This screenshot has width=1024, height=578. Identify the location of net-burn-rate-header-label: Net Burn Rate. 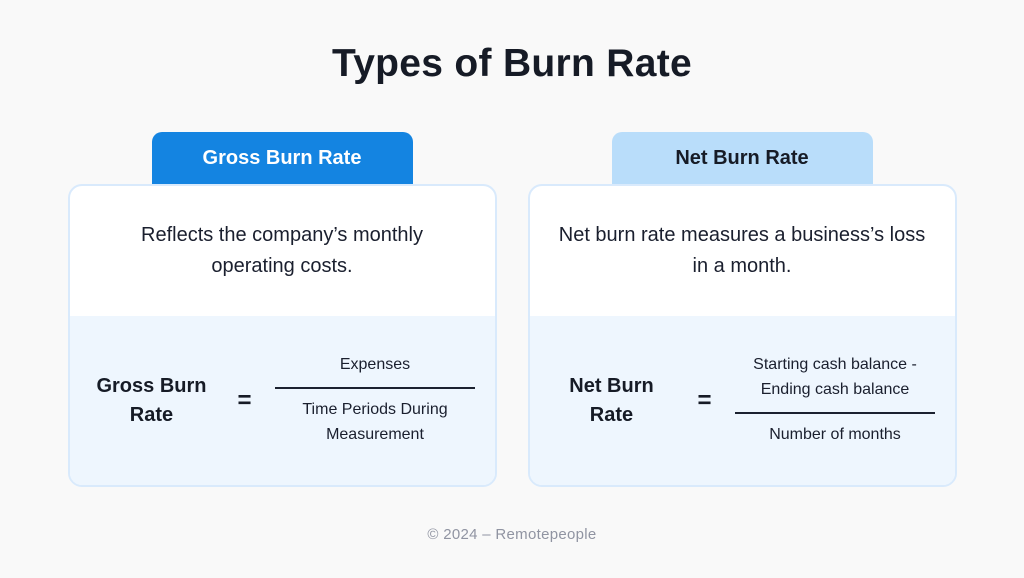
(742, 157).